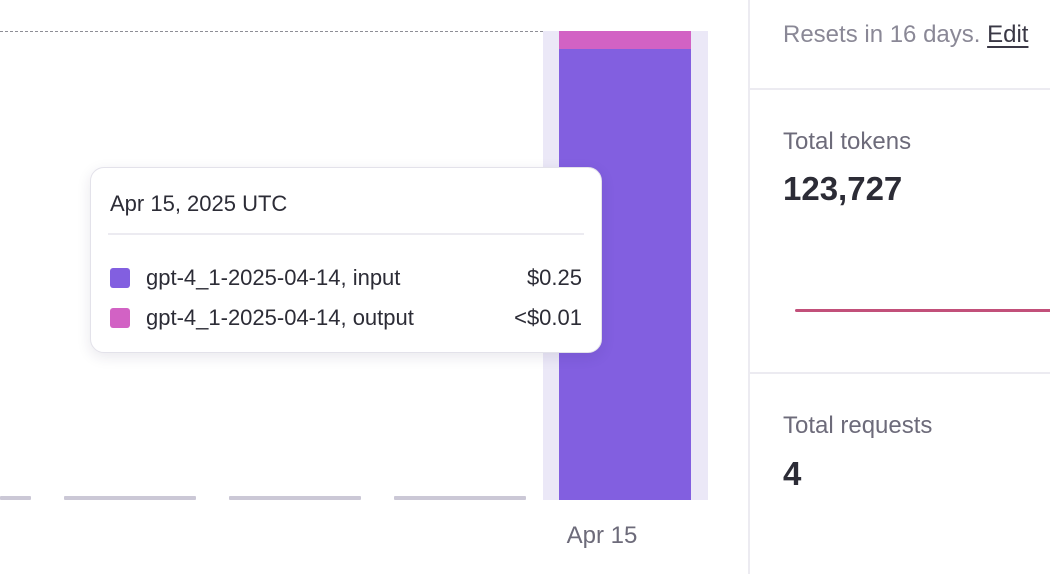  I want to click on tooltip-row-input: gpt-4_1-2025-04-14, input $0.25, so click(346, 278).